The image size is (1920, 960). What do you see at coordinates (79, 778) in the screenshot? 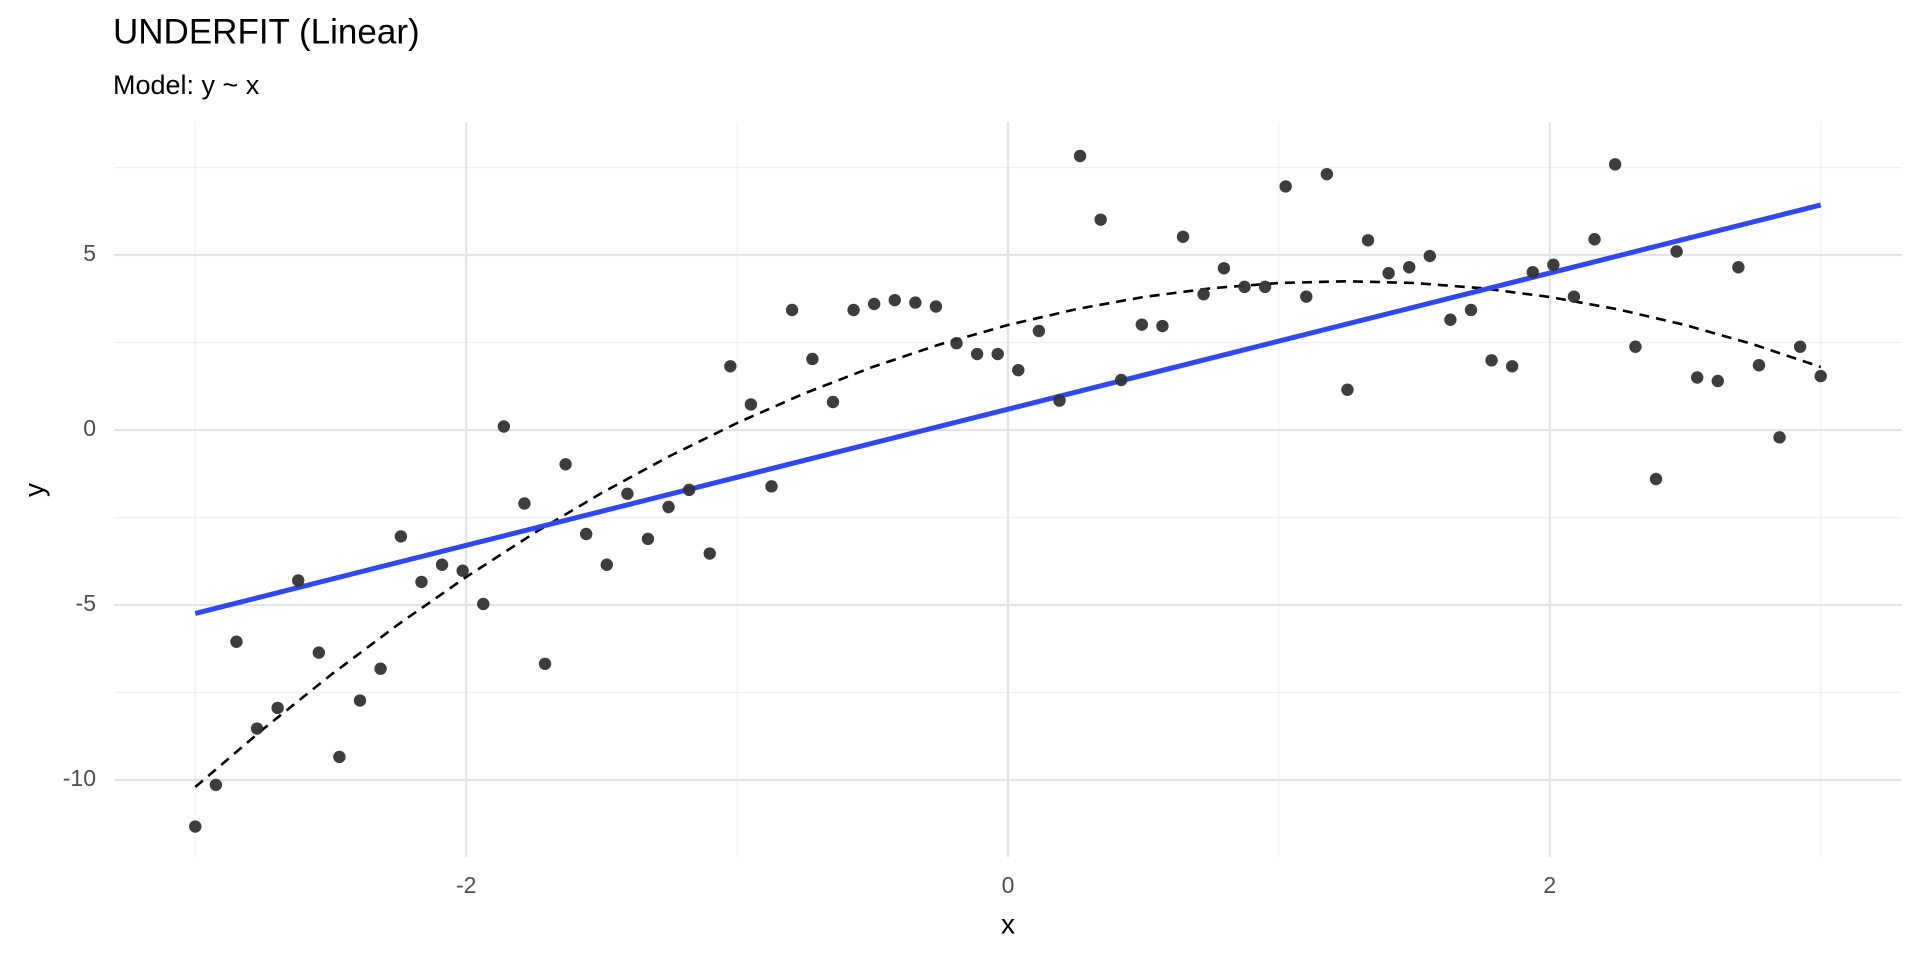
I see `y-tick-label: -10` at bounding box center [79, 778].